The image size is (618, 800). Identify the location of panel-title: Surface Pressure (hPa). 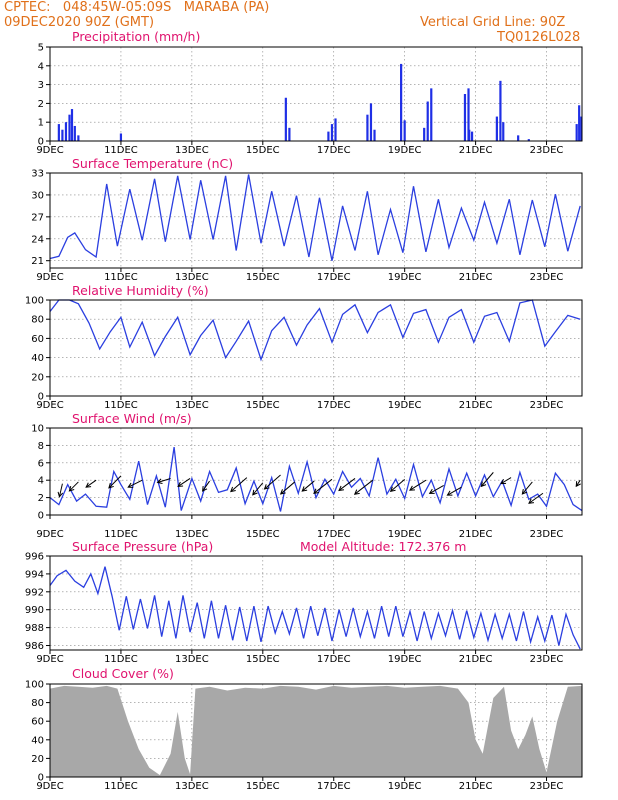
(142, 546).